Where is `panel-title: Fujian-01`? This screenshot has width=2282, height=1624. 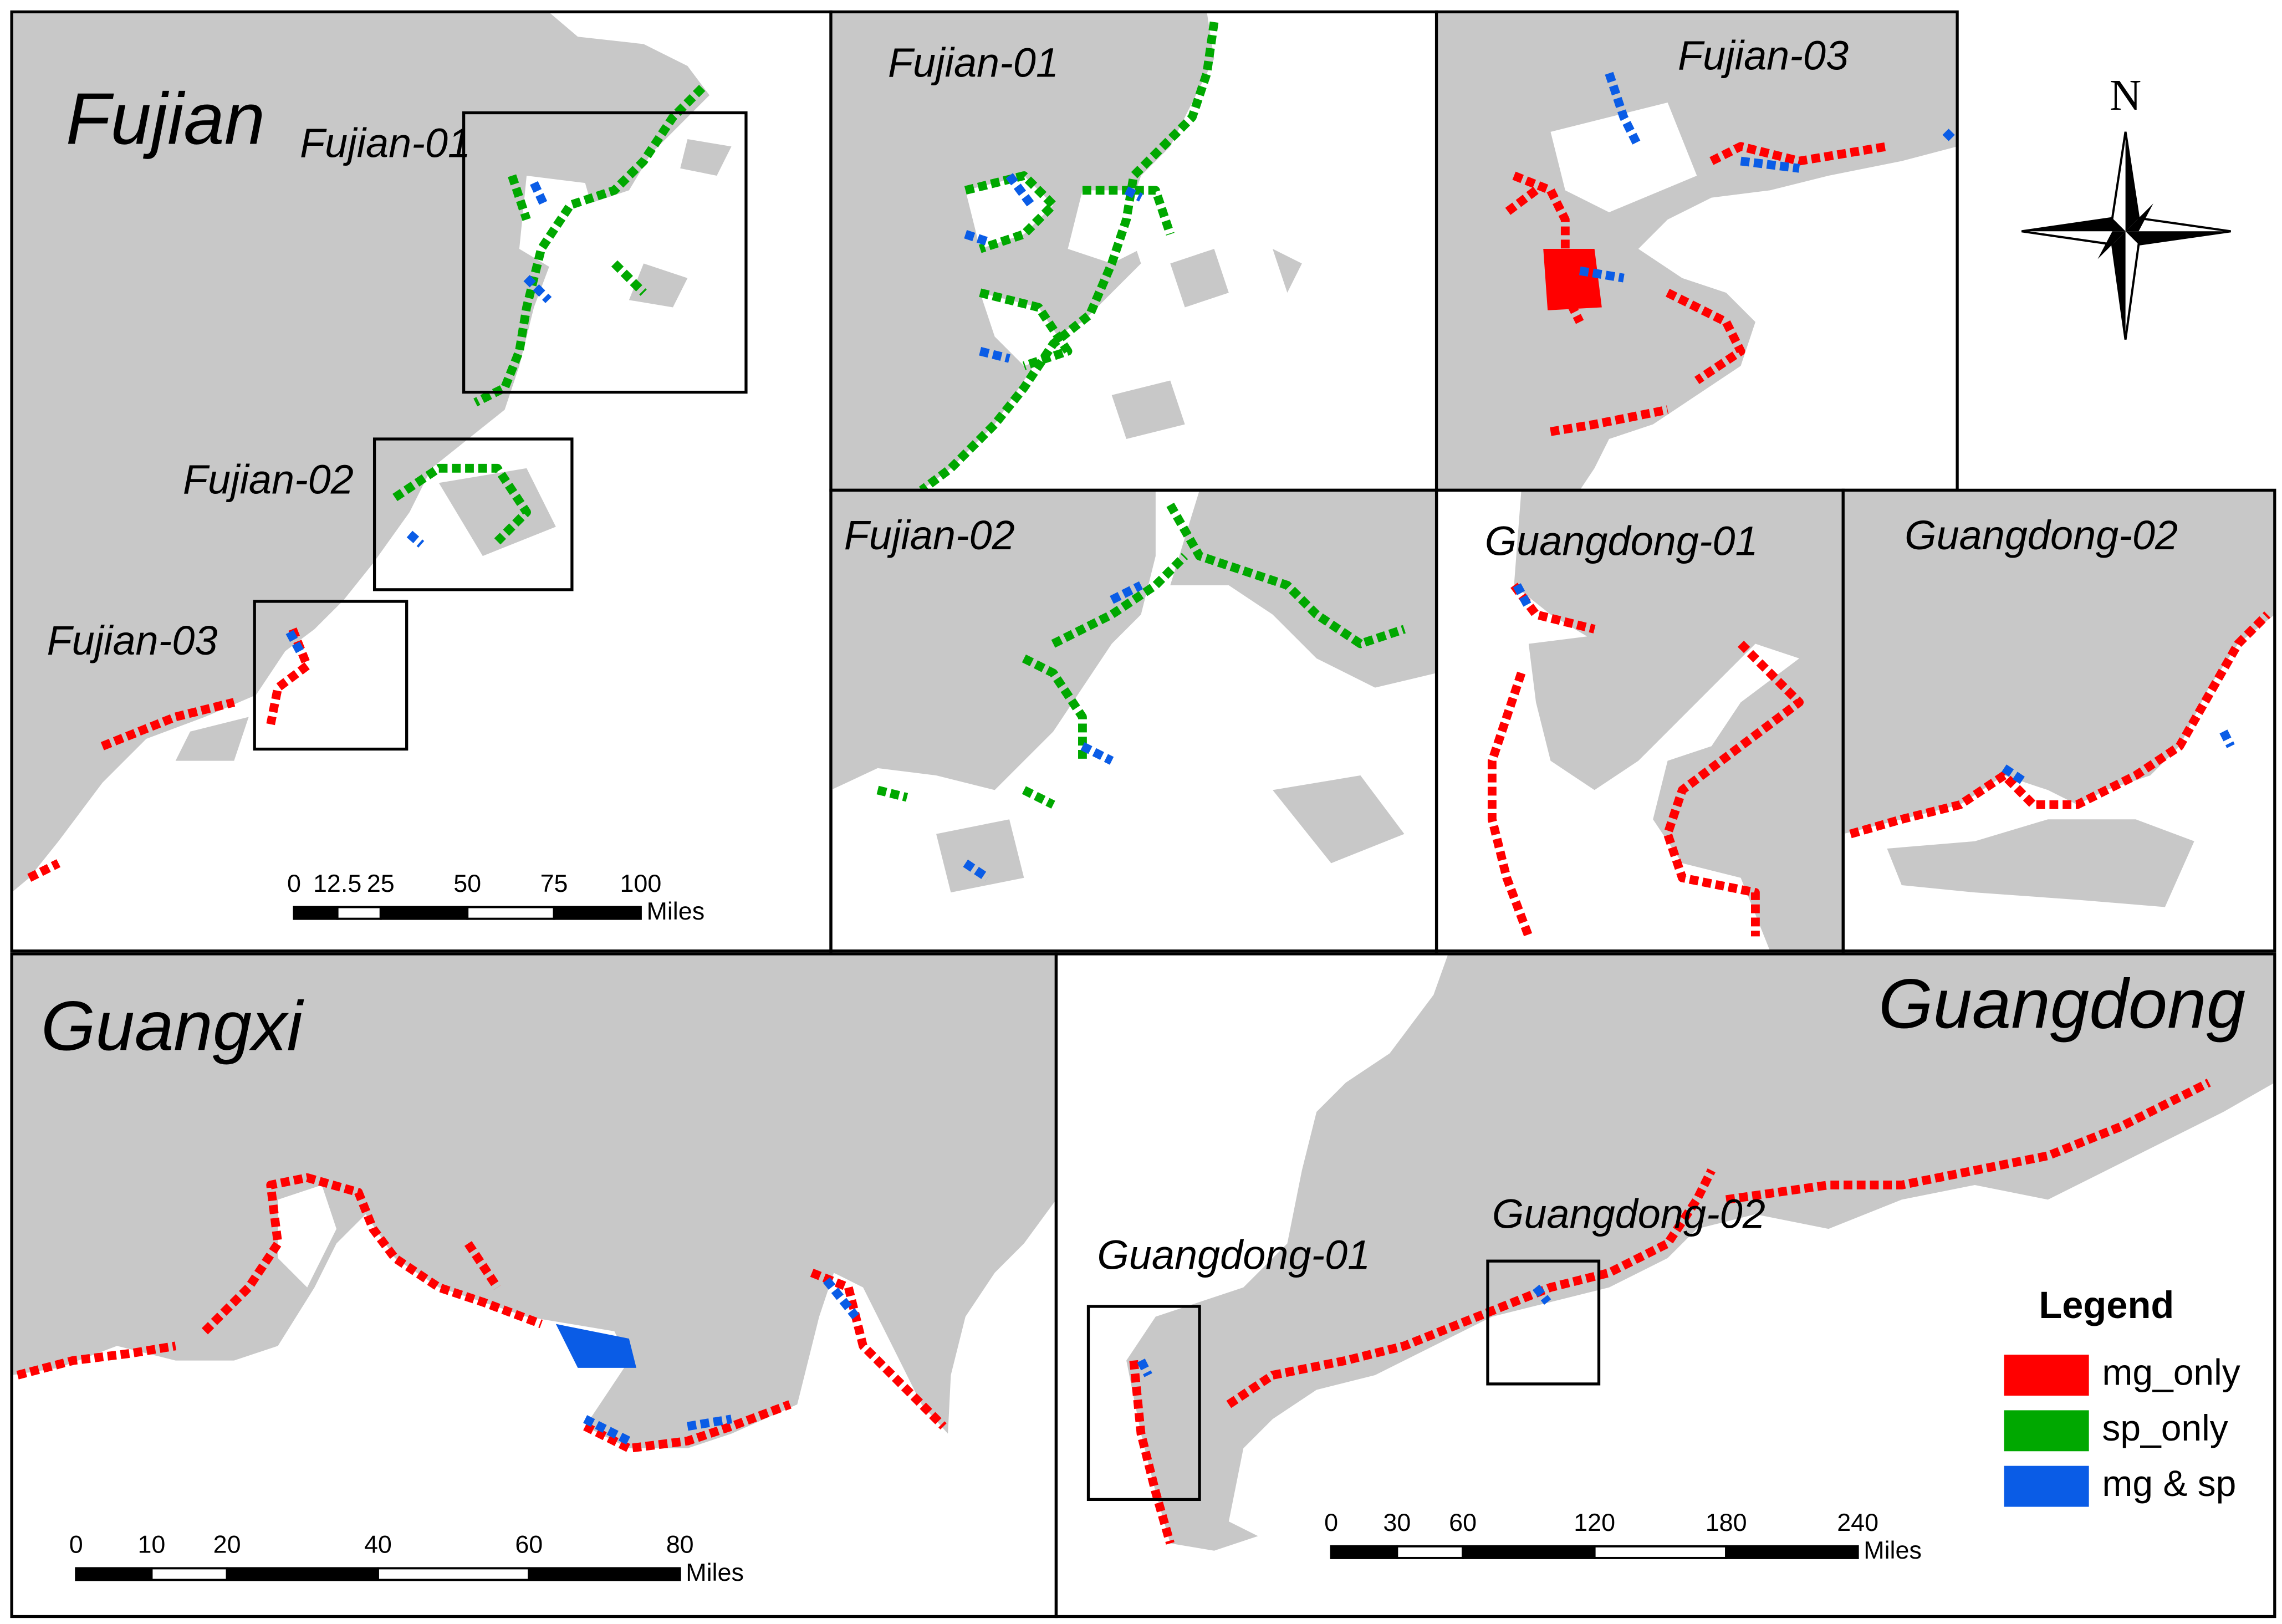
panel-title: Fujian-01 is located at coordinates (973, 63).